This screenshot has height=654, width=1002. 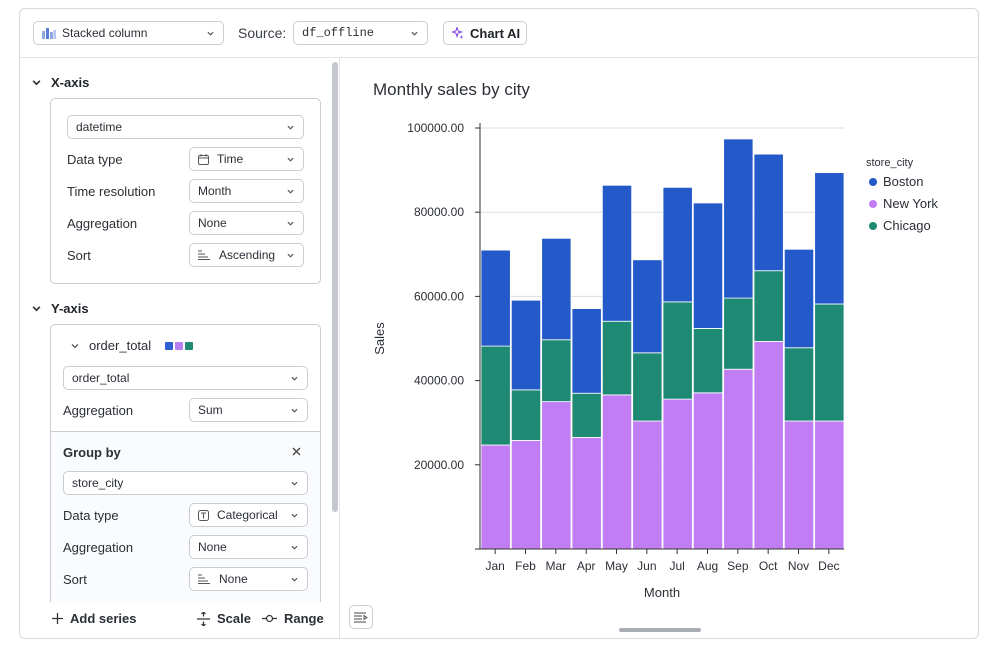 What do you see at coordinates (79, 255) in the screenshot?
I see `x-sort-label: Sort` at bounding box center [79, 255].